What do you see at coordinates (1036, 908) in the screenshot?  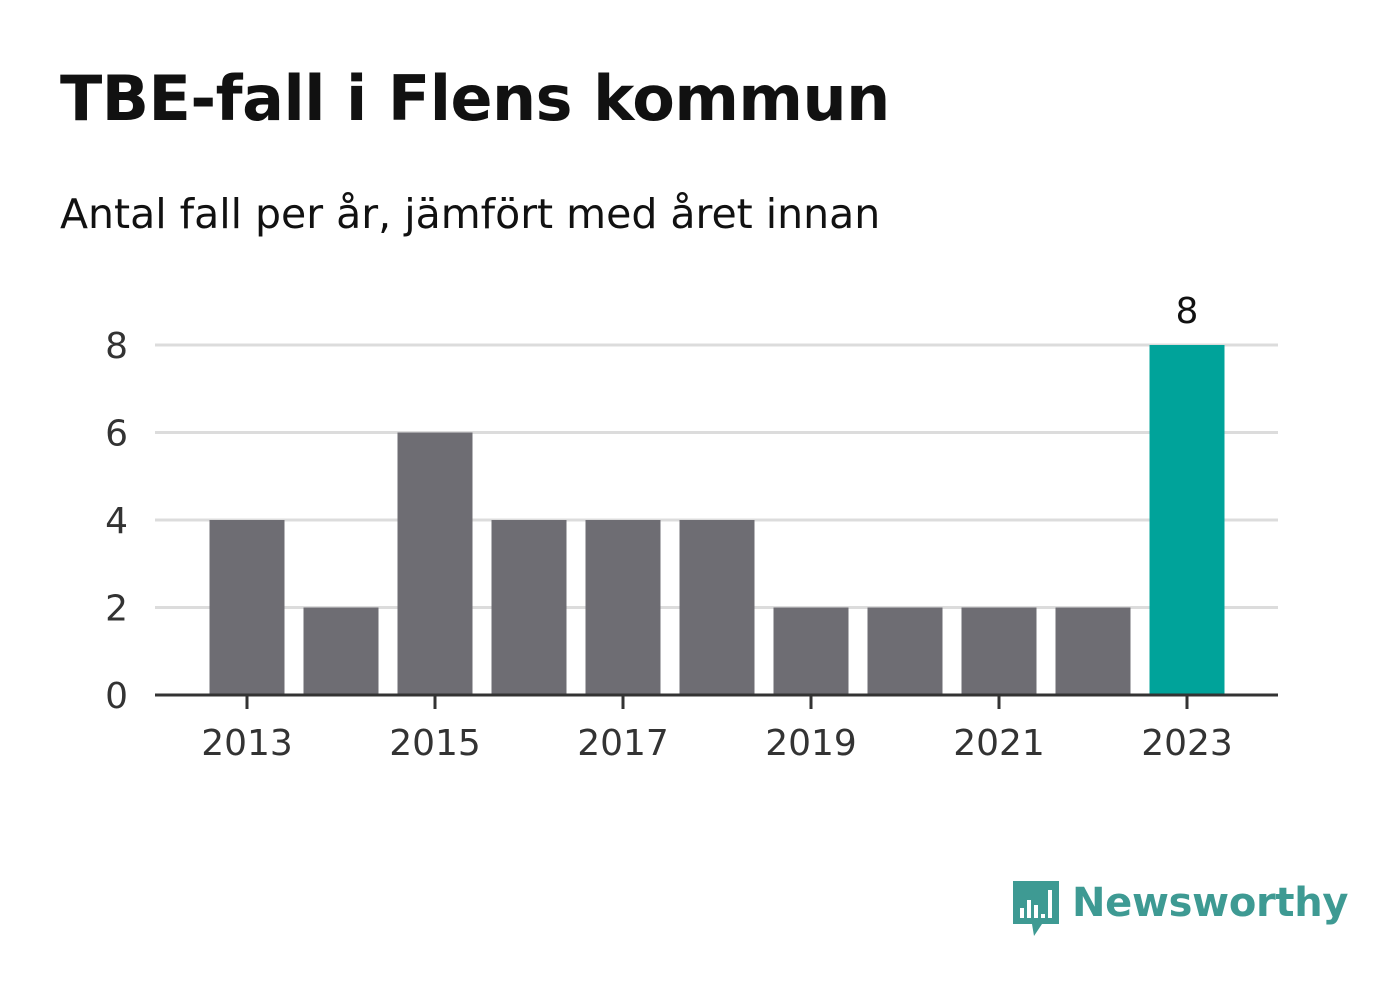 I see `newsworthy-logo-icon` at bounding box center [1036, 908].